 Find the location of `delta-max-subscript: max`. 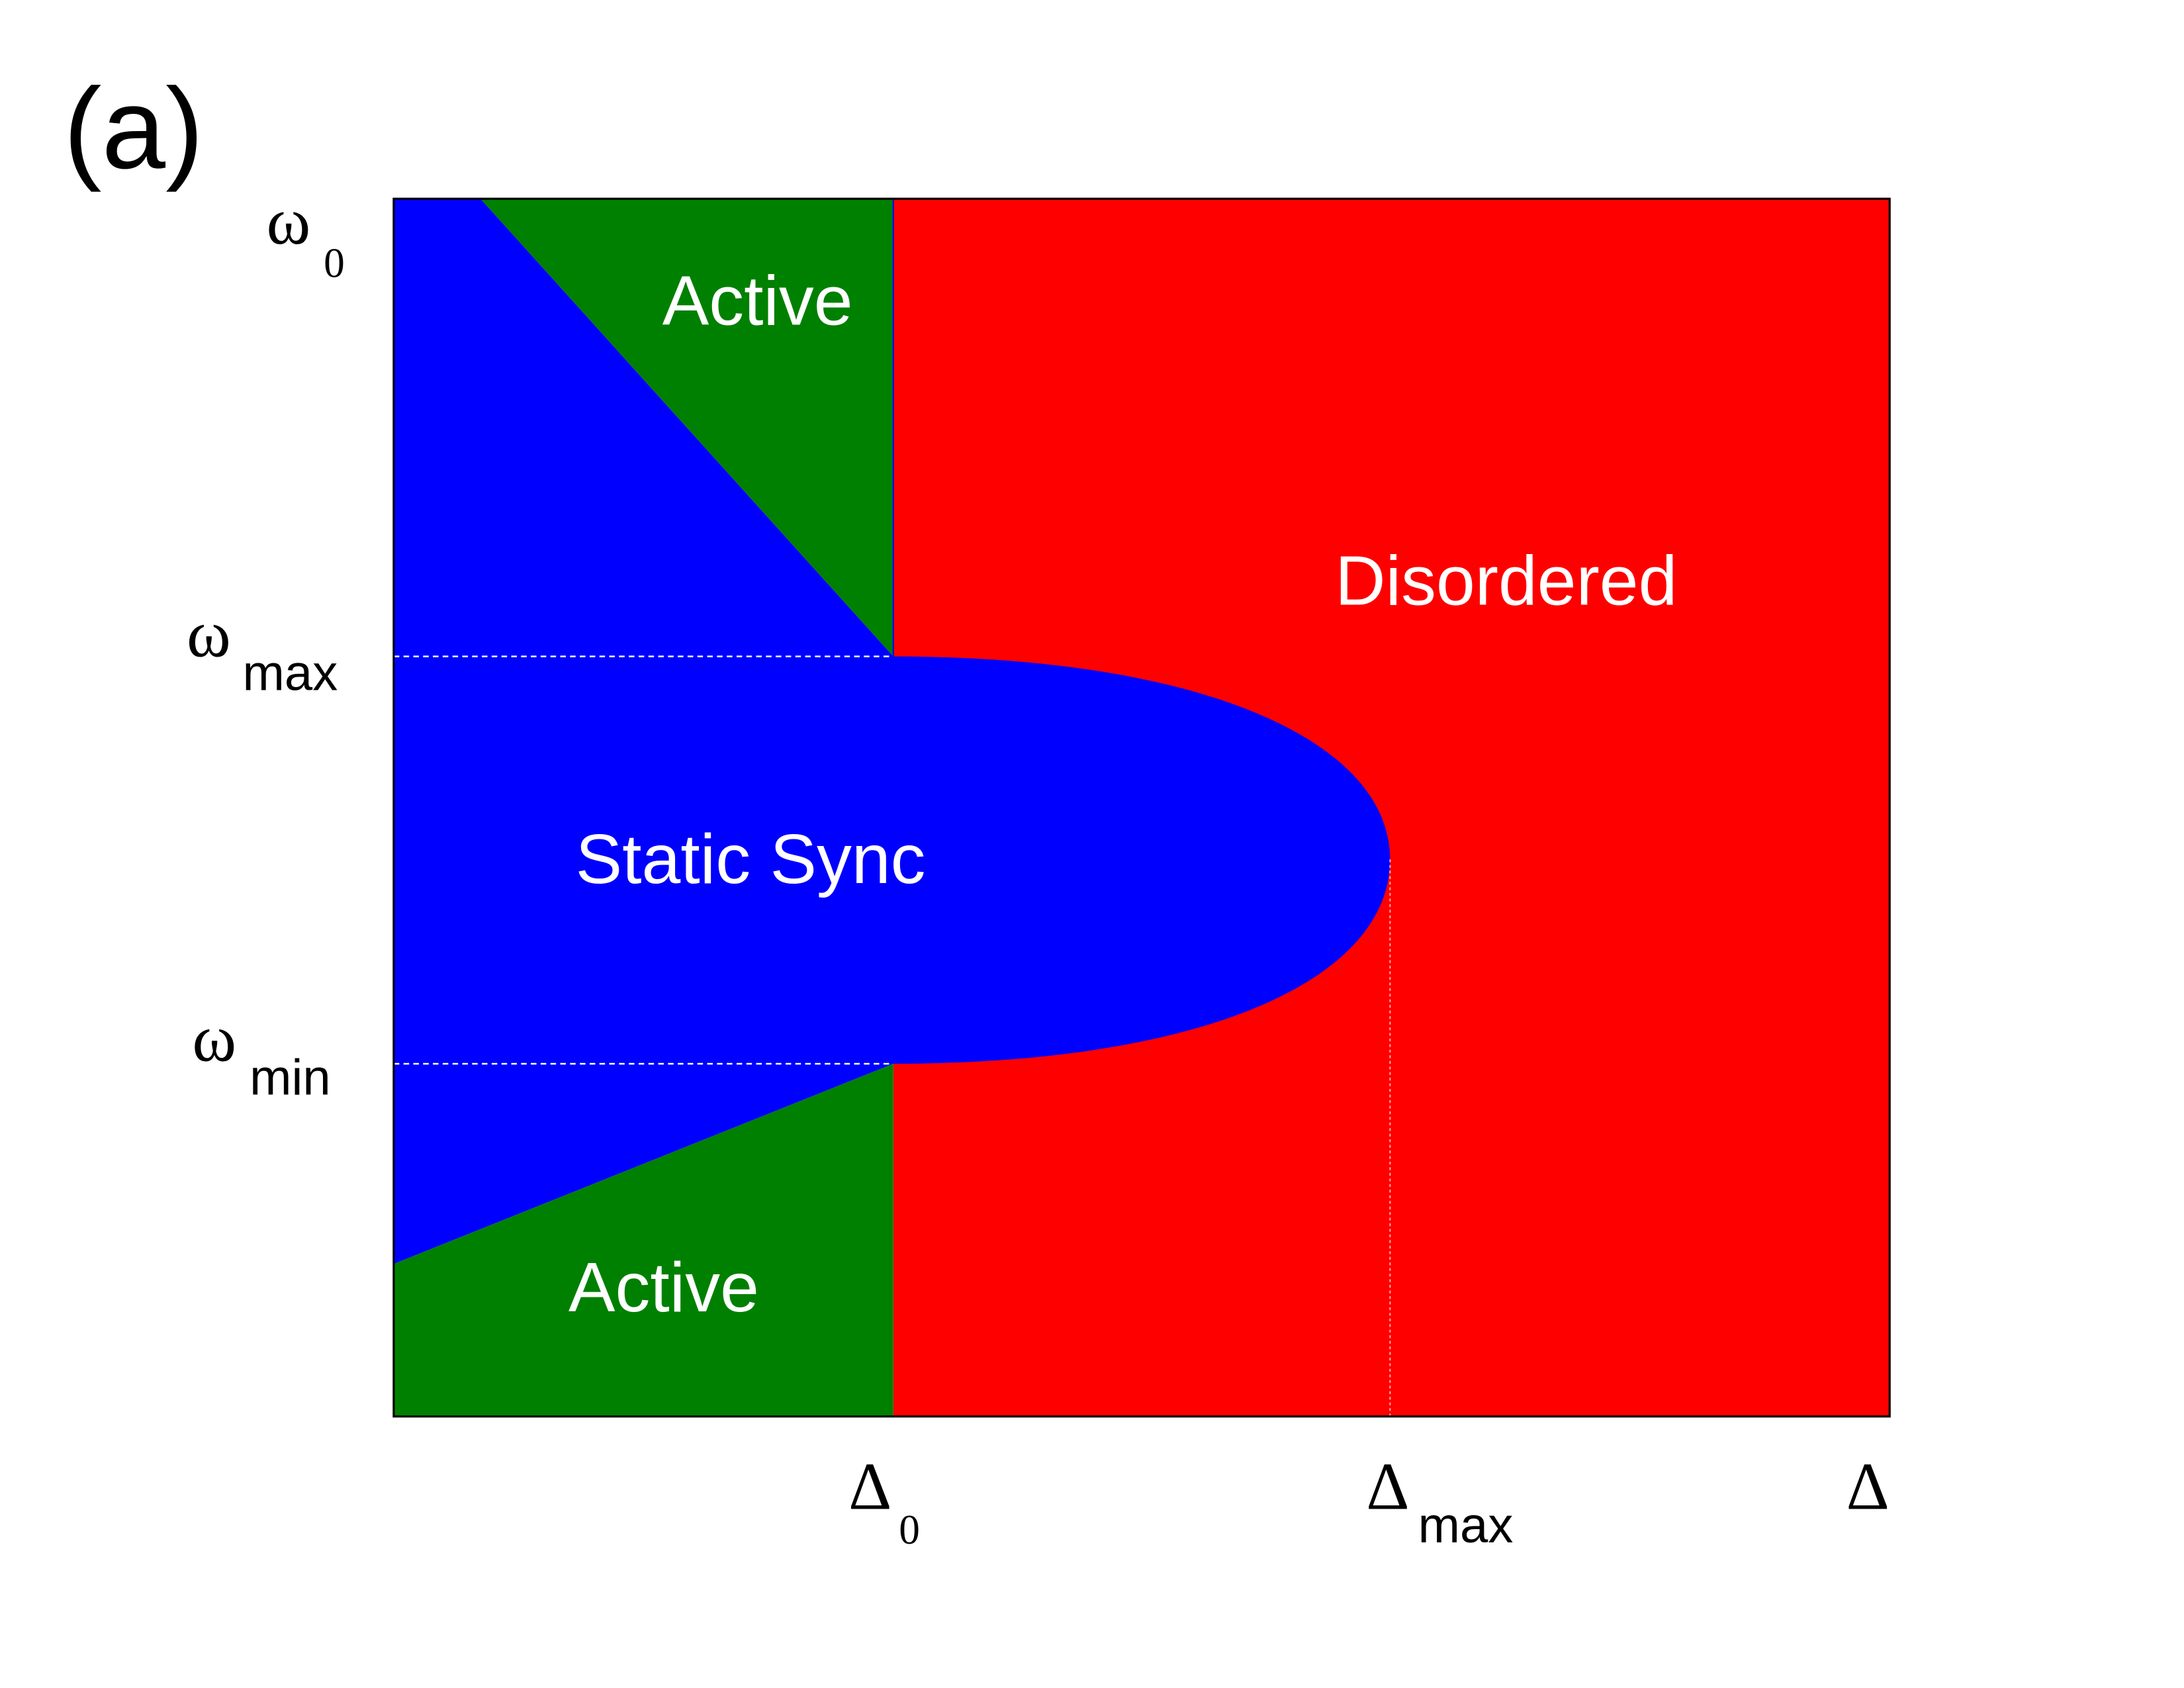

delta-max-subscript: max is located at coordinates (1466, 1525).